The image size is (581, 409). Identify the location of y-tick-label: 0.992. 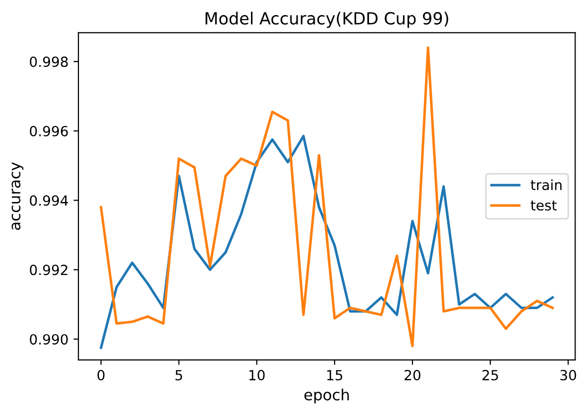
(49, 270).